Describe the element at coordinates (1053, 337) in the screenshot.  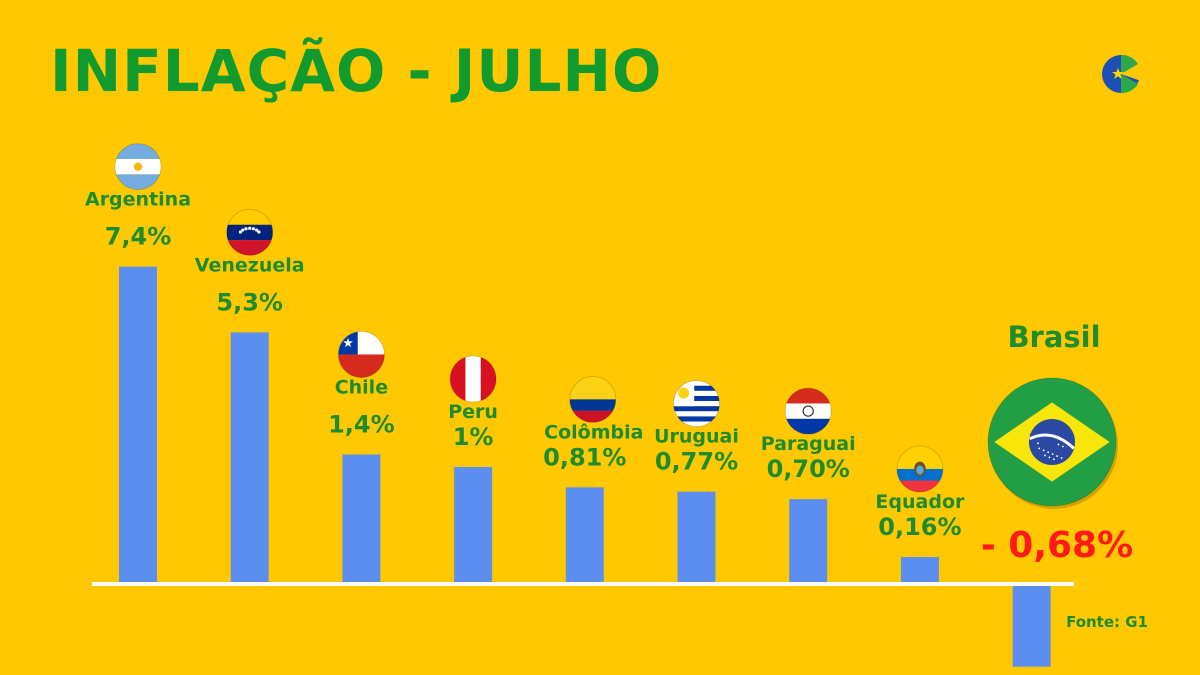
I see `category-label: Brasil` at that location.